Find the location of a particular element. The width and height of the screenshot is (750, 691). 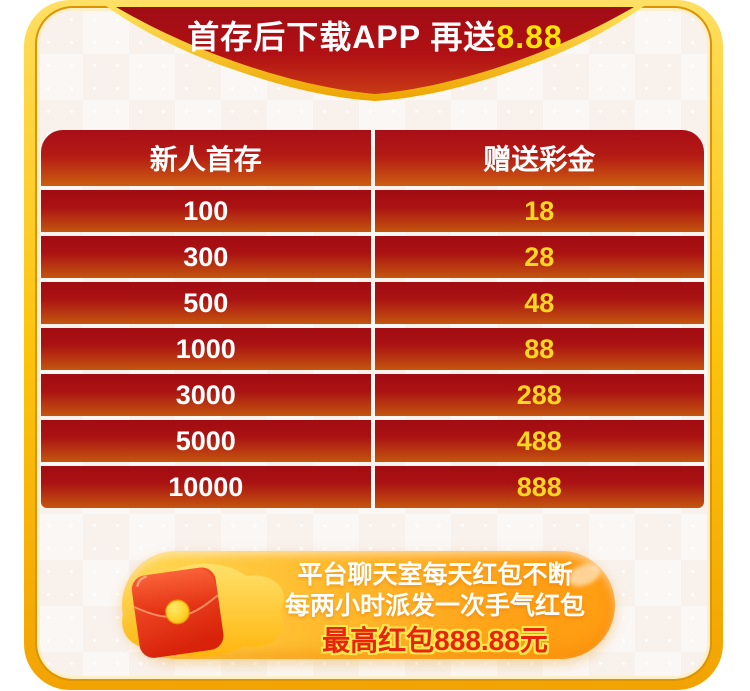

envelope-clasp is located at coordinates (177, 612).